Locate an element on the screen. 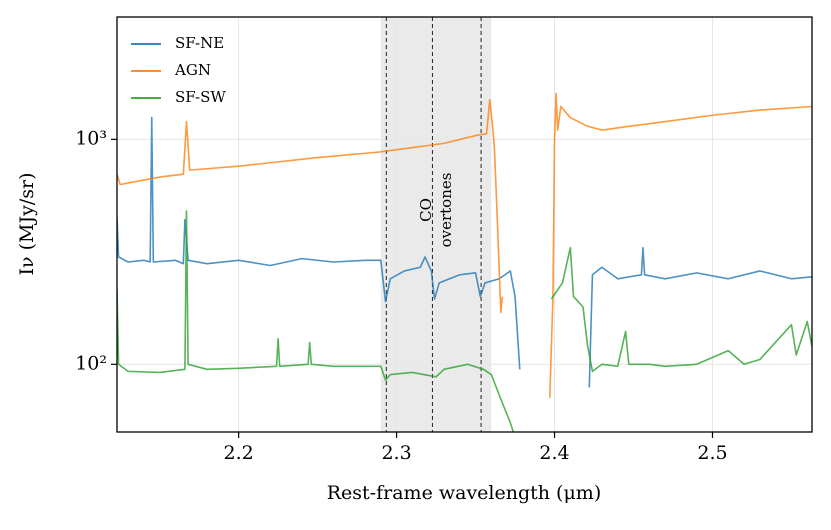 The image size is (831, 530). y-axis-label: Iν (MJy/sr) is located at coordinates (27, 224).